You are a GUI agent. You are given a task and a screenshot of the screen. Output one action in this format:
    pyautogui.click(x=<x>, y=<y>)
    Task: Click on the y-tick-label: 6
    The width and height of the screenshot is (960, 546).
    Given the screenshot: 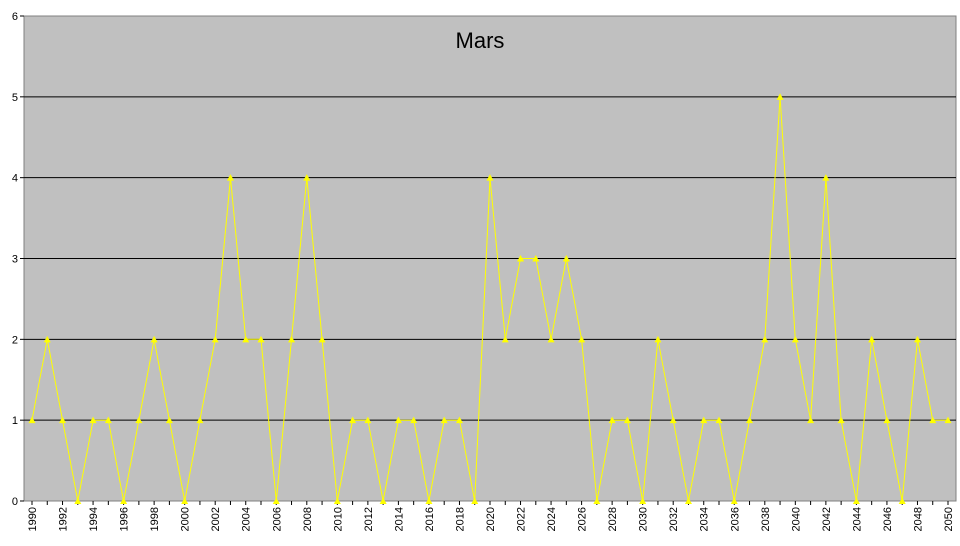 What is the action you would take?
    pyautogui.click(x=15, y=17)
    